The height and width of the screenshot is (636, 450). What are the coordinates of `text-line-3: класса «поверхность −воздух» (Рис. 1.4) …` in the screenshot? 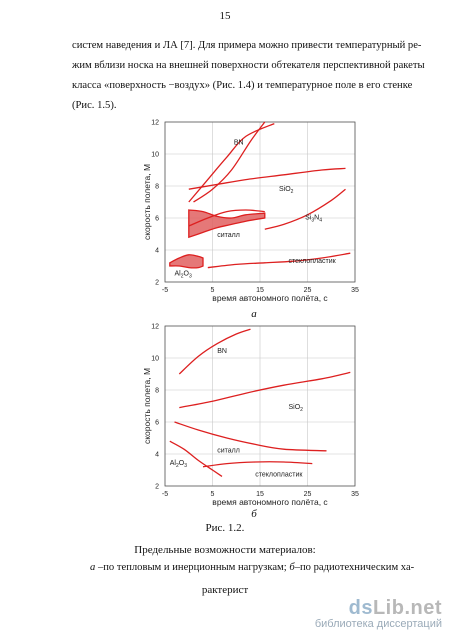 It's located at (242, 85).